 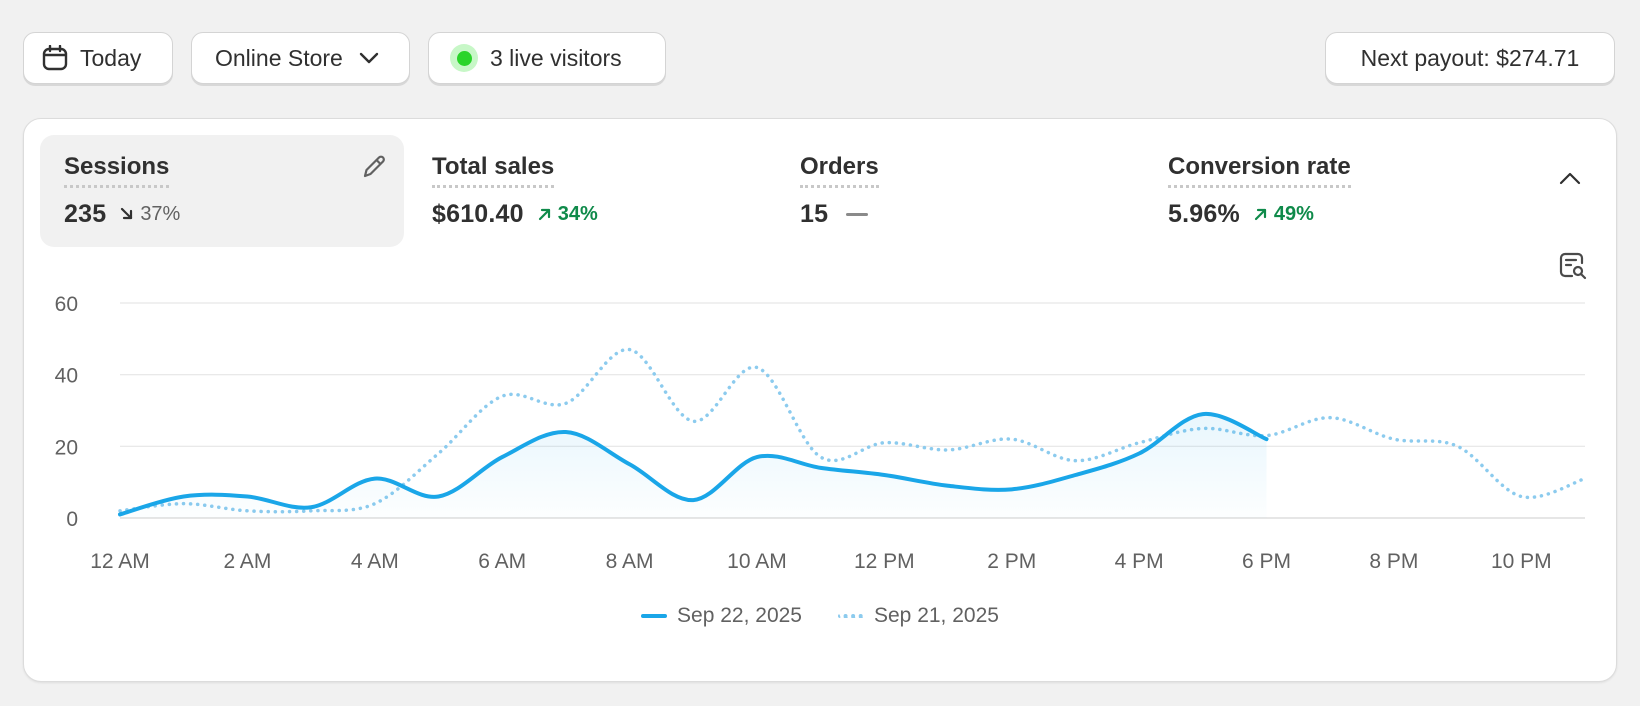 What do you see at coordinates (1326, 191) in the screenshot?
I see `metric-conversion-rate: Conversion rate 5.96% 49%` at bounding box center [1326, 191].